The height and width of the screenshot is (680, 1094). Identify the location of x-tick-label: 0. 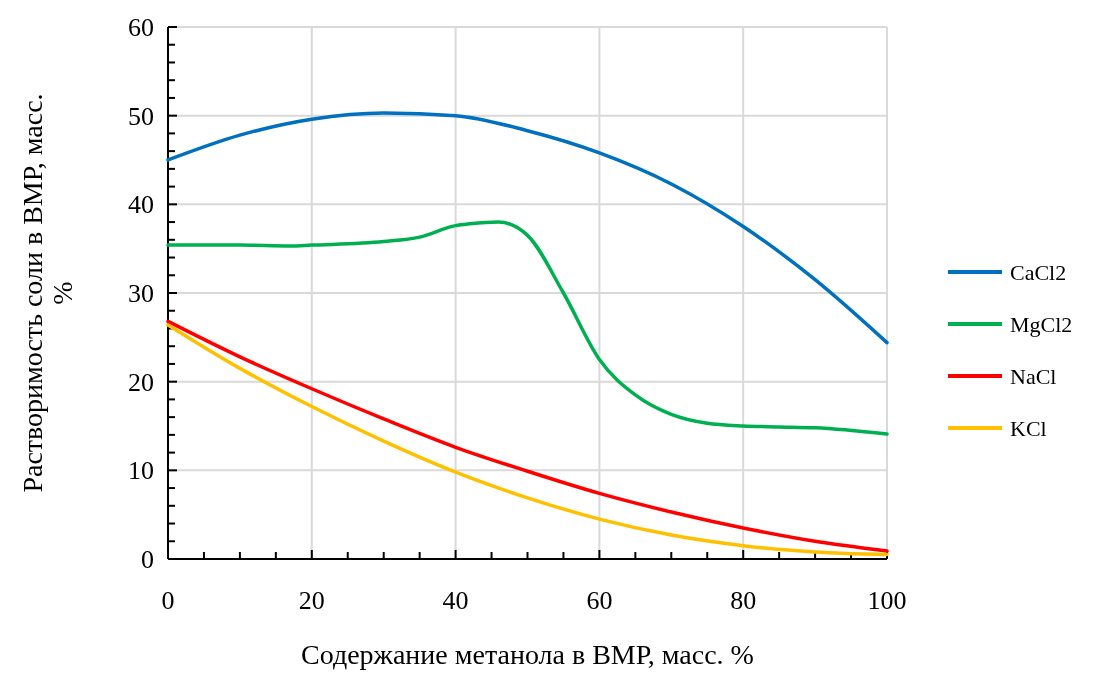
(168, 600).